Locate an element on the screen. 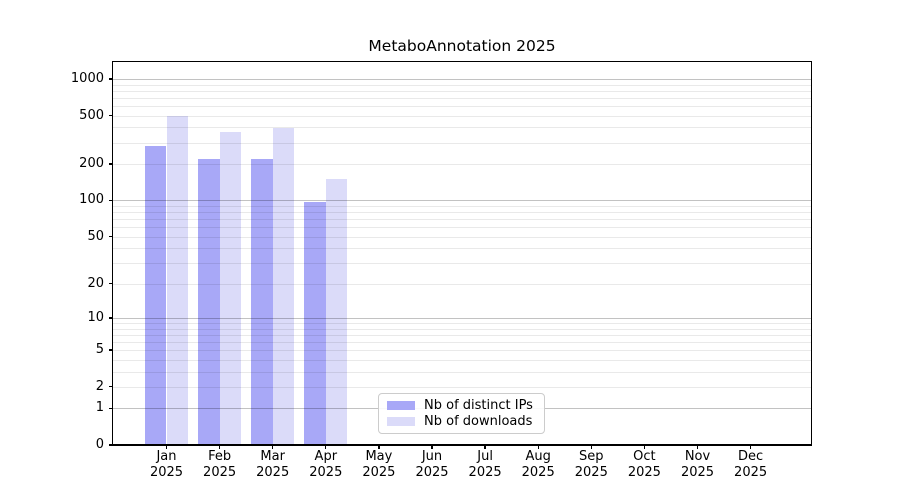 The height and width of the screenshot is (500, 900). bar-distinct-ips-feb is located at coordinates (208, 301).